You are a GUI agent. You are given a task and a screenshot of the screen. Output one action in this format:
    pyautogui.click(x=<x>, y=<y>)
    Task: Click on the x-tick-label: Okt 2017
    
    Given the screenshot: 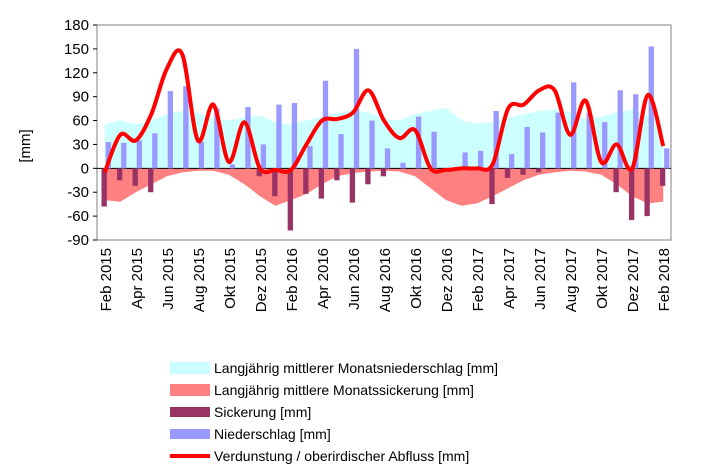 What is the action you would take?
    pyautogui.click(x=602, y=278)
    